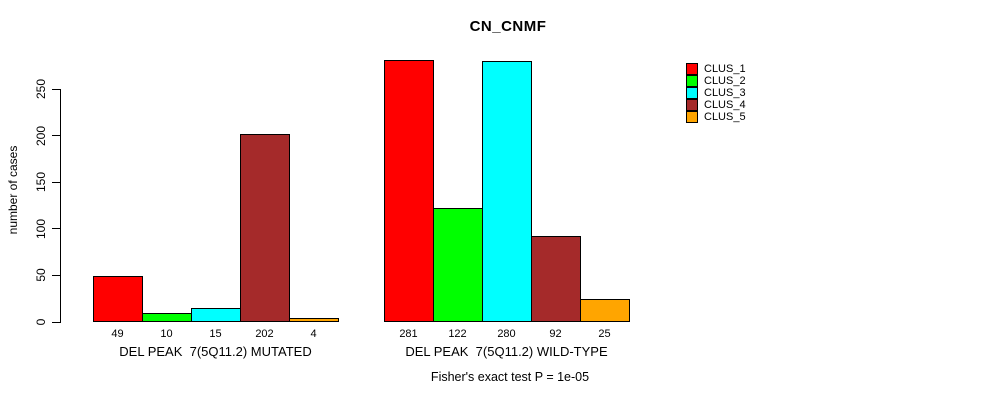 The height and width of the screenshot is (400, 990). What do you see at coordinates (264, 334) in the screenshot?
I see `bar-value-label: 202` at bounding box center [264, 334].